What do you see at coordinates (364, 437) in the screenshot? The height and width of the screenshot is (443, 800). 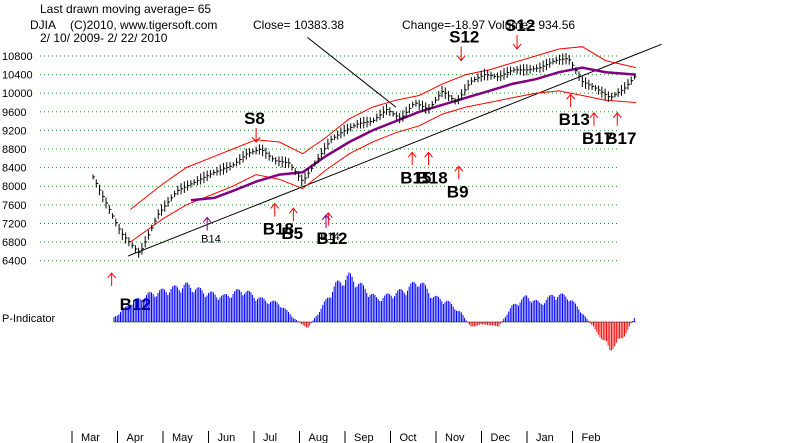 I see `x-tick-label: Sep` at bounding box center [364, 437].